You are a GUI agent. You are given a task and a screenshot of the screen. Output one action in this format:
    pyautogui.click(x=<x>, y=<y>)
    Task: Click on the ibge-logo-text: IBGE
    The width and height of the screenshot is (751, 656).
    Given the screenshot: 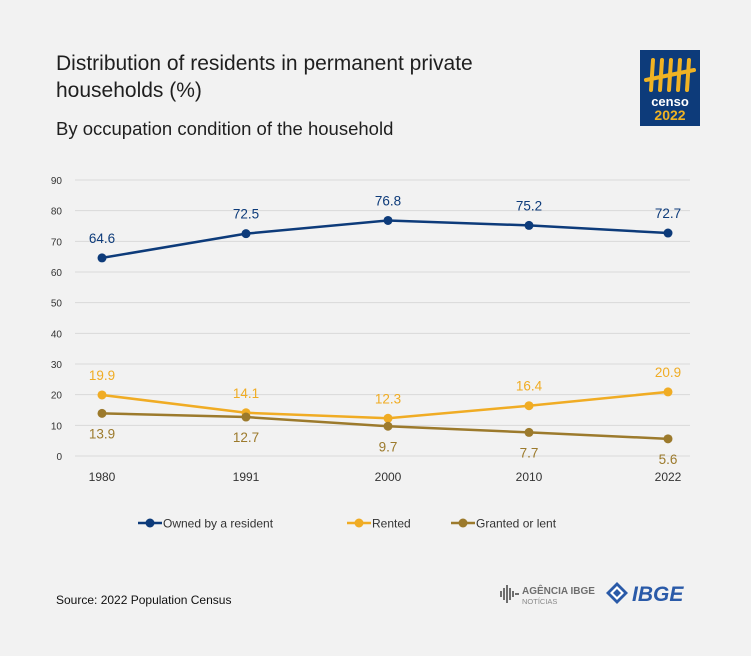 What is the action you would take?
    pyautogui.click(x=658, y=594)
    